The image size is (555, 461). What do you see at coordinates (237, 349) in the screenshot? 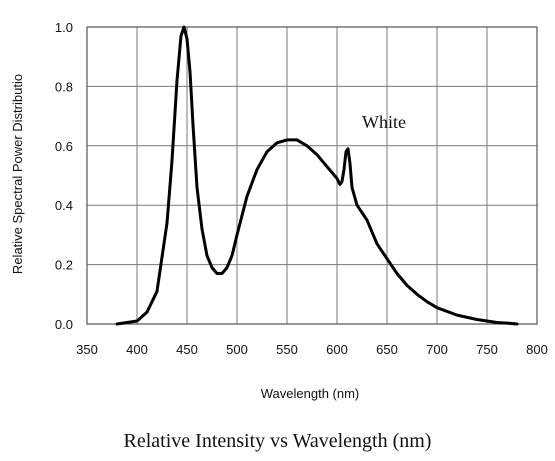
I see `x-tick-label: 500` at bounding box center [237, 349].